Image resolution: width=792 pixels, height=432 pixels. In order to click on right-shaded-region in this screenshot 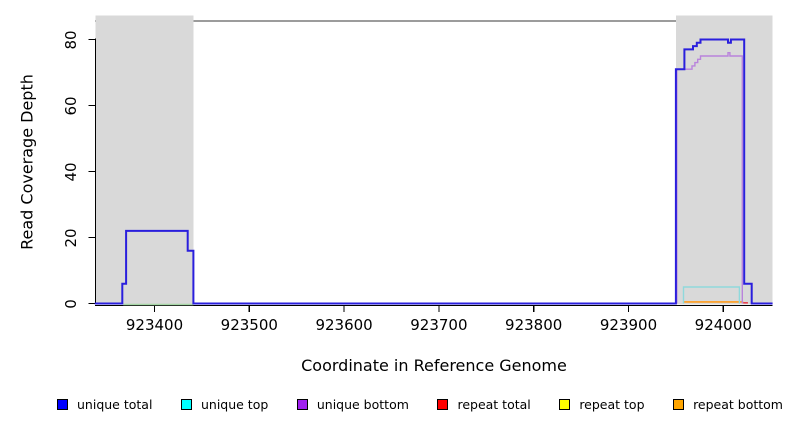, I will do `click(724, 160)`.